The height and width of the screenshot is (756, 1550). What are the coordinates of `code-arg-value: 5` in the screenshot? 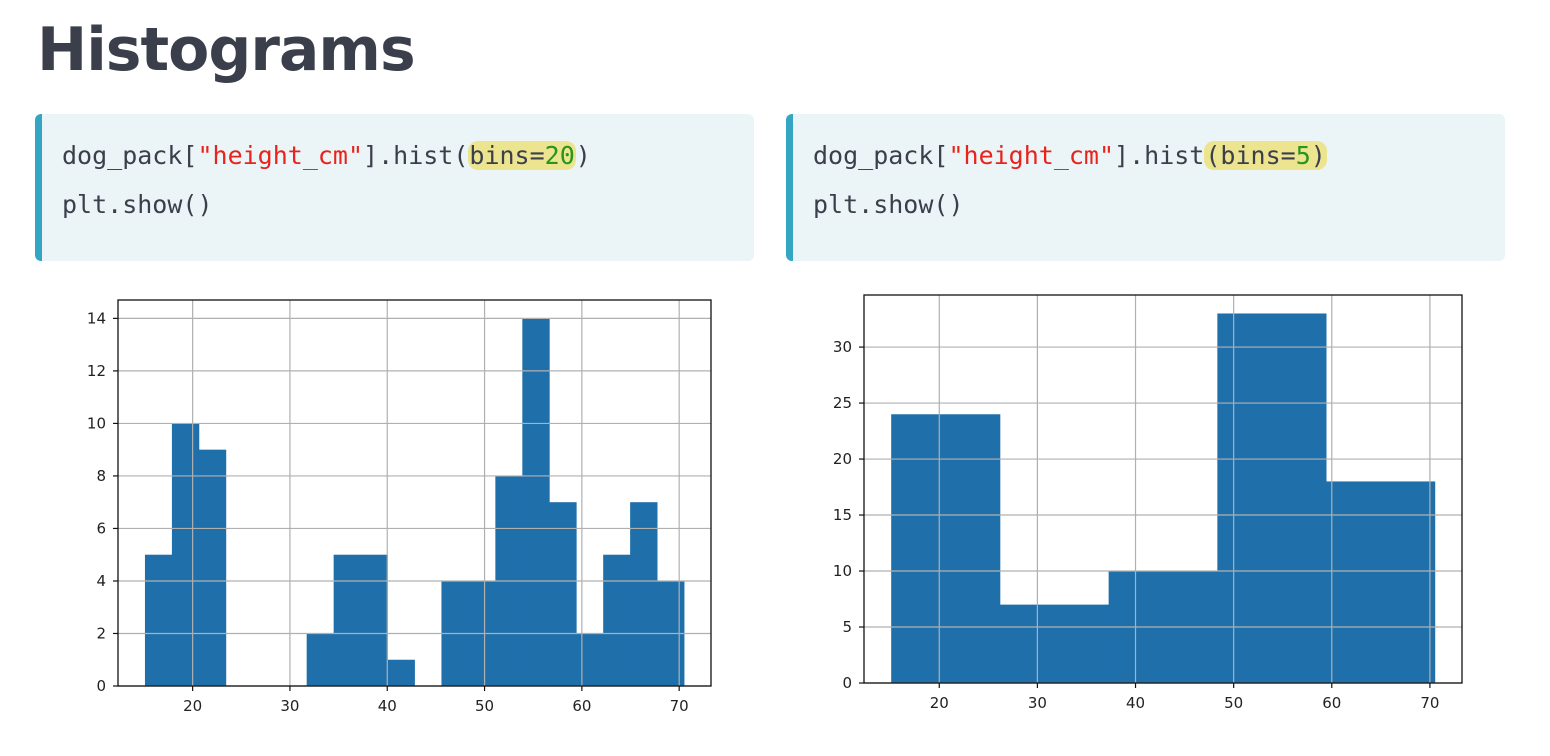 It's located at (1303, 155).